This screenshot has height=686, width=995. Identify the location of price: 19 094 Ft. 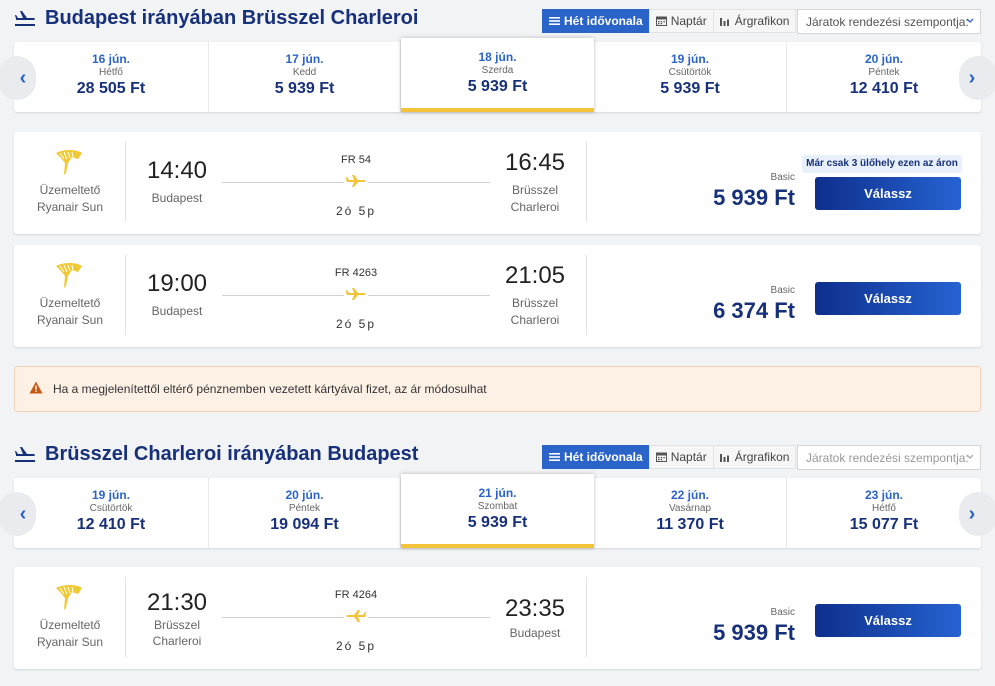
(304, 524).